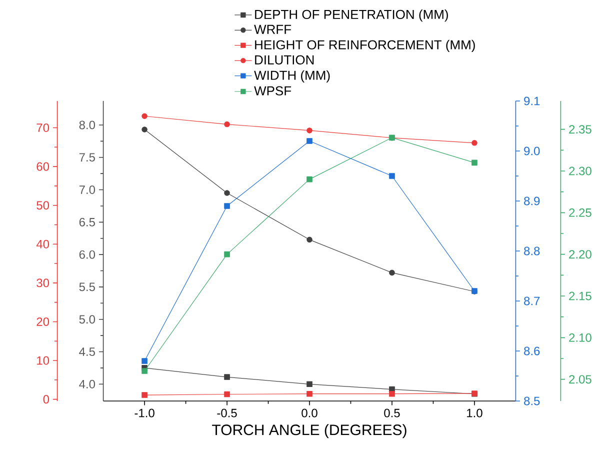 This screenshot has width=608, height=450. What do you see at coordinates (580, 296) in the screenshot?
I see `y-tick-label: 2.15` at bounding box center [580, 296].